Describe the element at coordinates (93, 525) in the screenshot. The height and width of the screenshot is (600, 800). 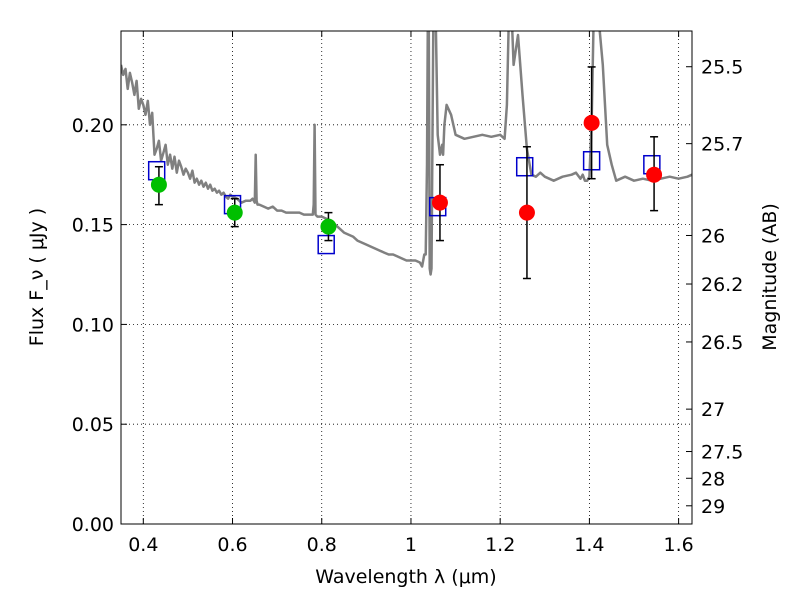
I see `y-tick-label: 0.00` at that location.